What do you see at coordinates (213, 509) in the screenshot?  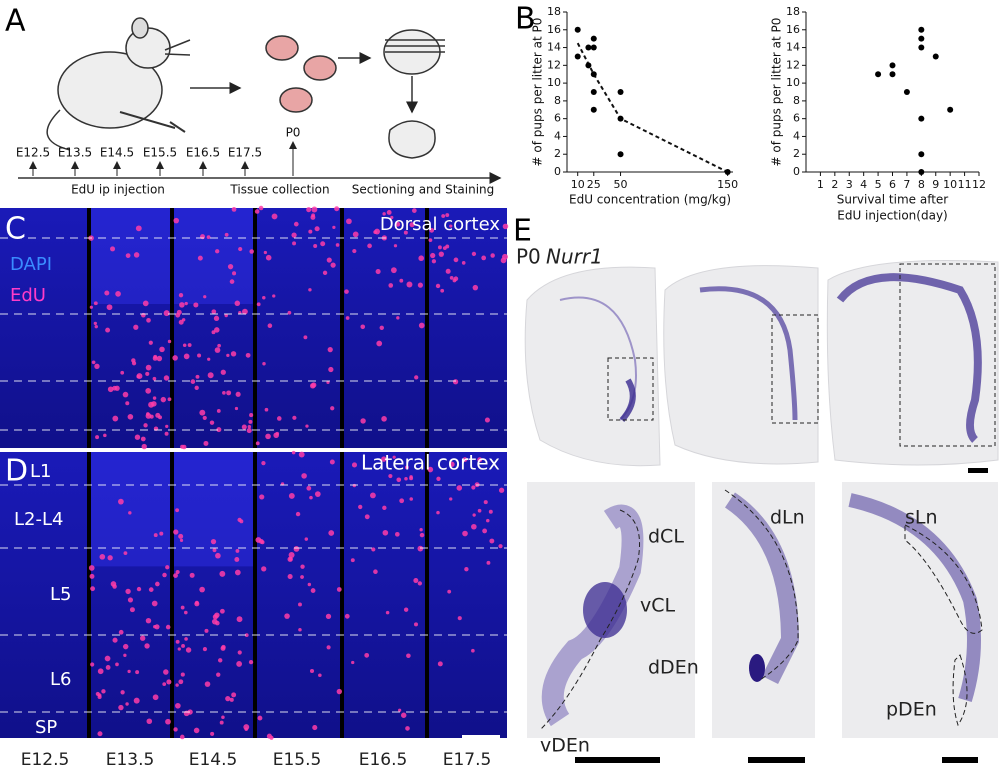 I see `image-glow` at bounding box center [213, 509].